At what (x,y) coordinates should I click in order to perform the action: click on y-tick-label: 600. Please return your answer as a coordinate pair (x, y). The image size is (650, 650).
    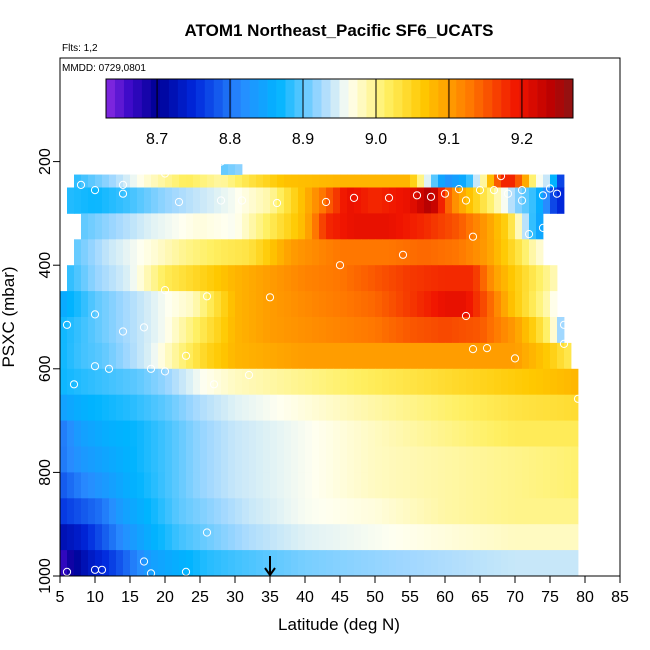
    Looking at the image, I should click on (45, 368).